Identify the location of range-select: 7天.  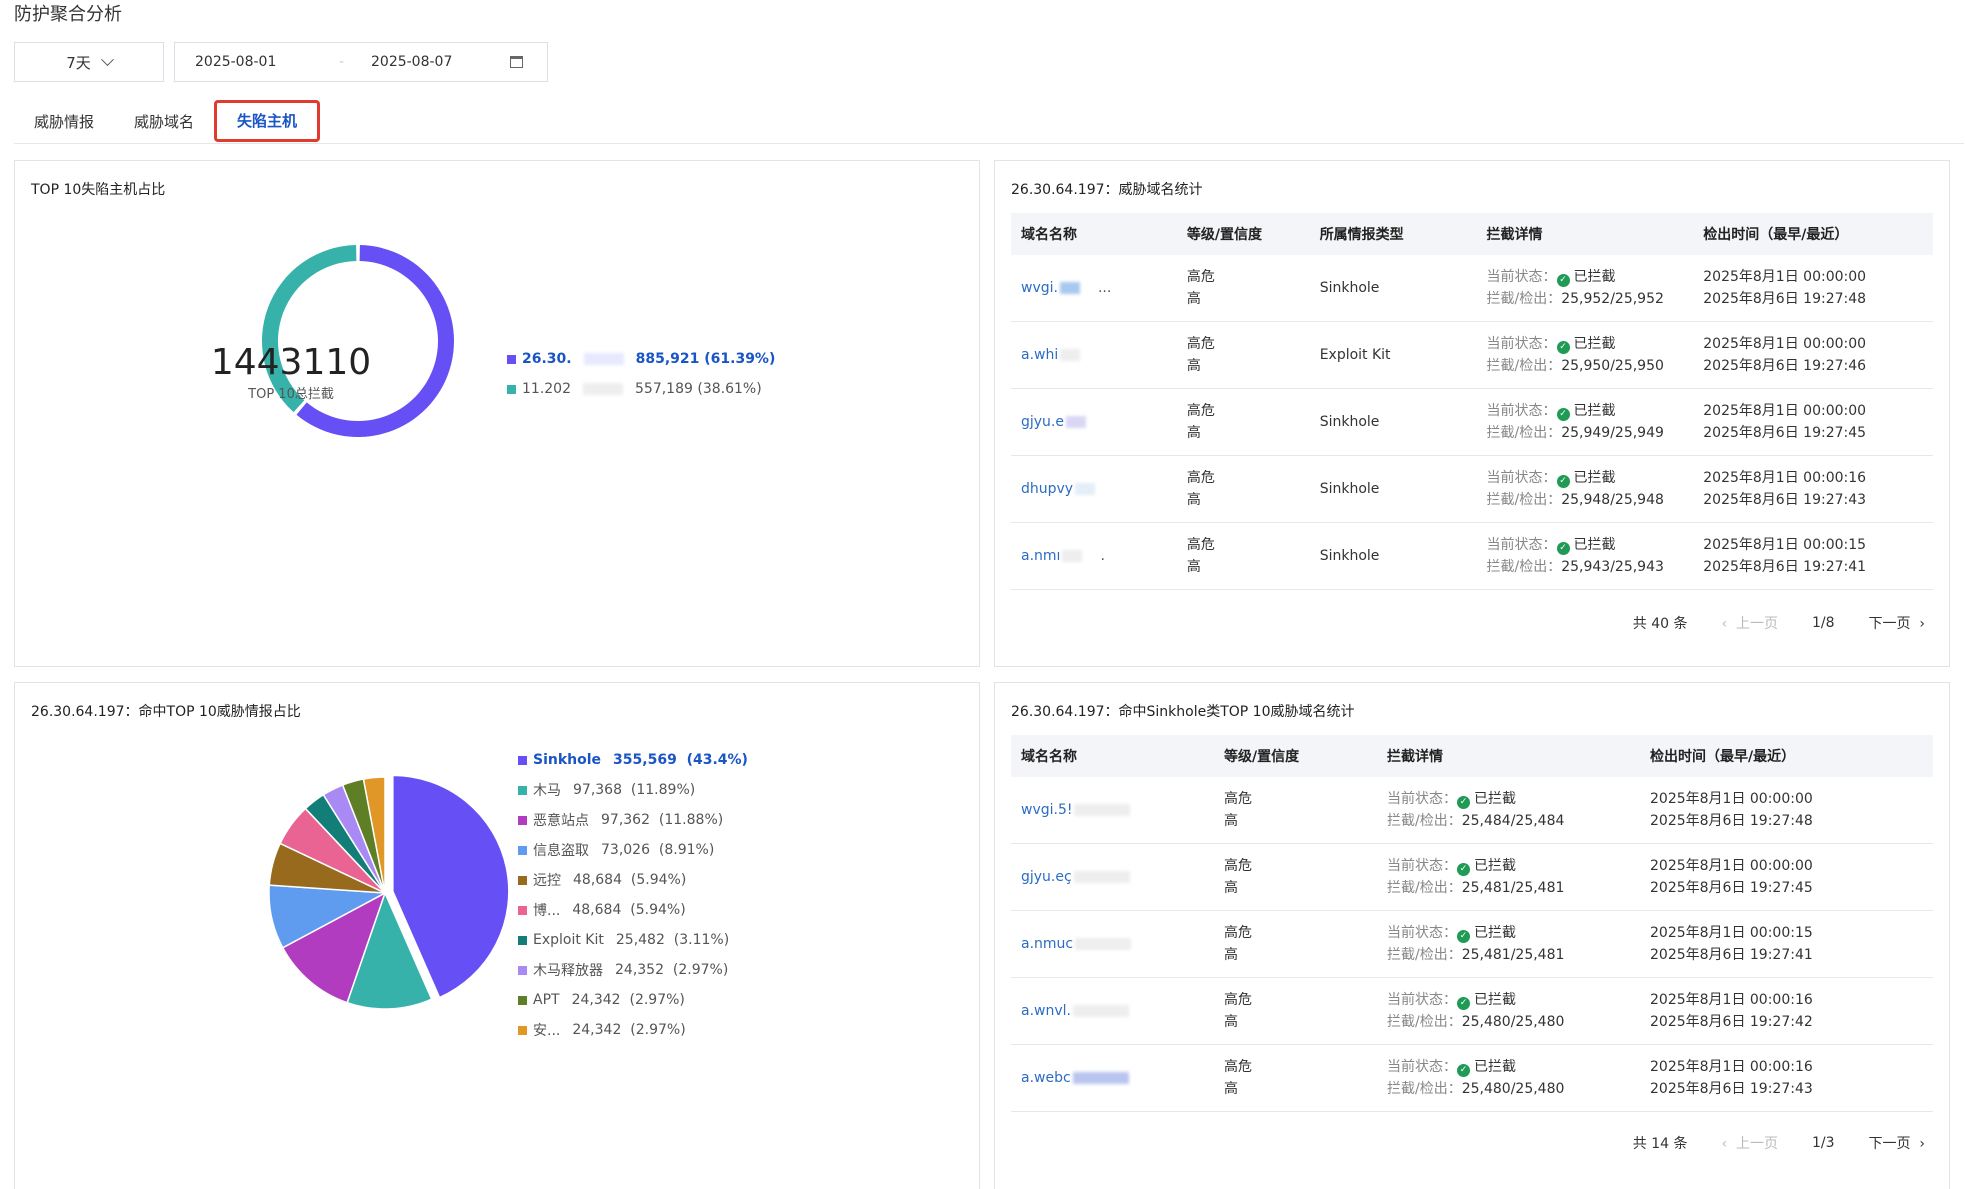
(89, 62).